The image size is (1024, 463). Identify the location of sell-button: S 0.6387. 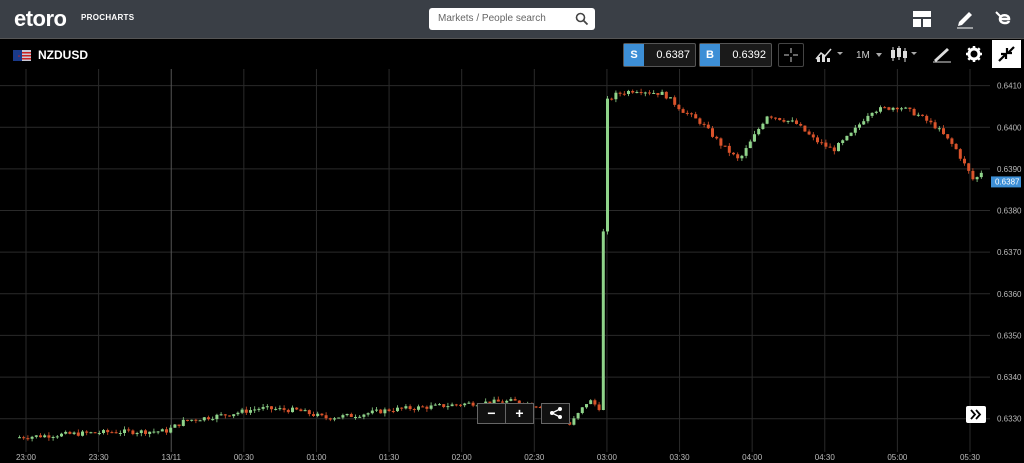
(659, 55).